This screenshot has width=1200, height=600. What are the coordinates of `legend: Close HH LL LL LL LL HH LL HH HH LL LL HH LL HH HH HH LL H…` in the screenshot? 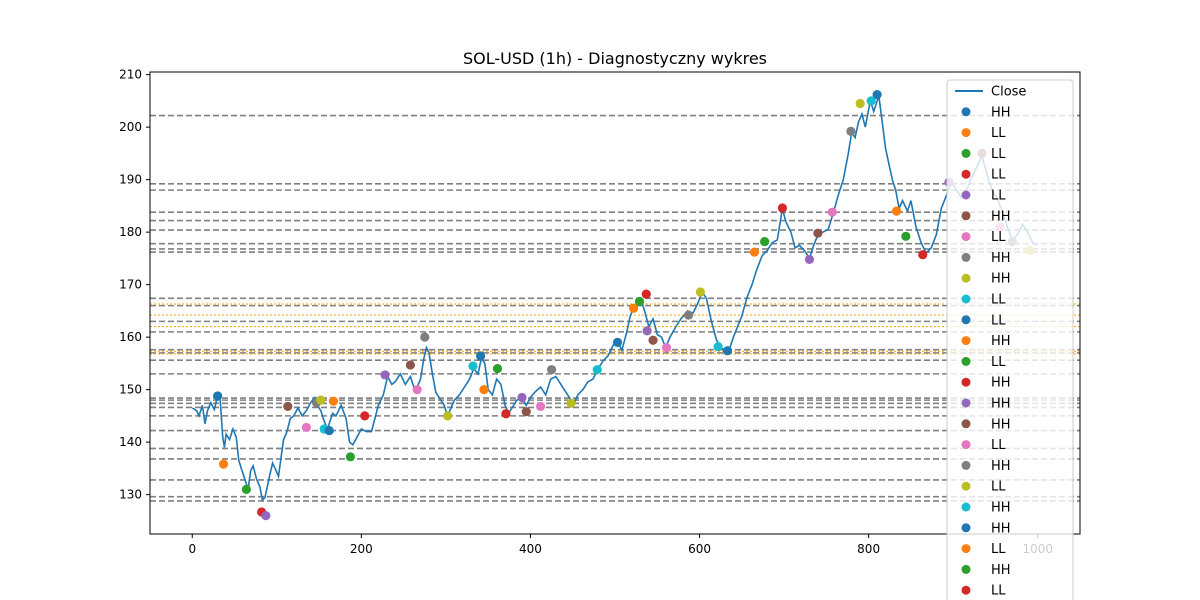 It's located at (1010, 339).